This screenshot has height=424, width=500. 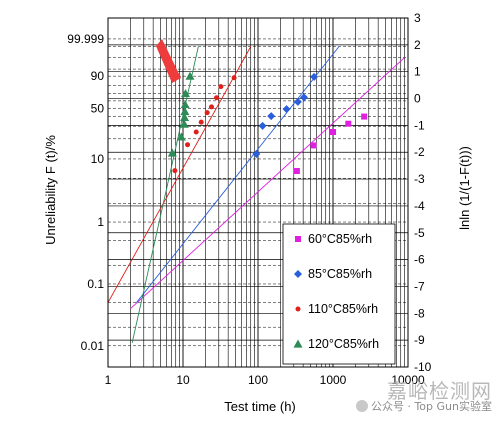 What do you see at coordinates (361, 406) in the screenshot?
I see `wechat-icon` at bounding box center [361, 406].